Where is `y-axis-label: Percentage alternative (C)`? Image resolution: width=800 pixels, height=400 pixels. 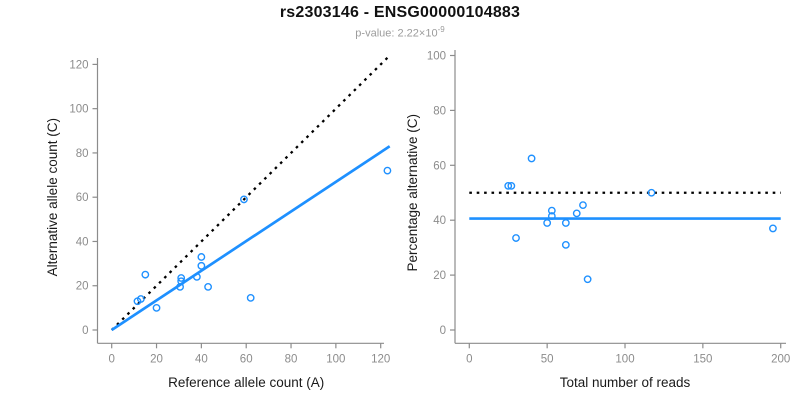 y-axis-label: Percentage alternative (C) is located at coordinates (412, 193).